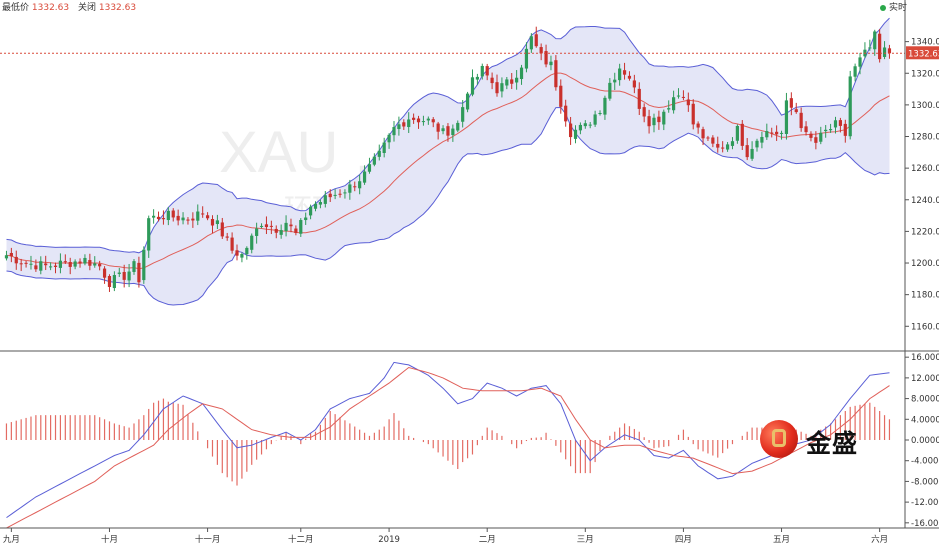 This screenshot has width=939, height=550. What do you see at coordinates (882, 7) in the screenshot?
I see `live-dot-icon` at bounding box center [882, 7].